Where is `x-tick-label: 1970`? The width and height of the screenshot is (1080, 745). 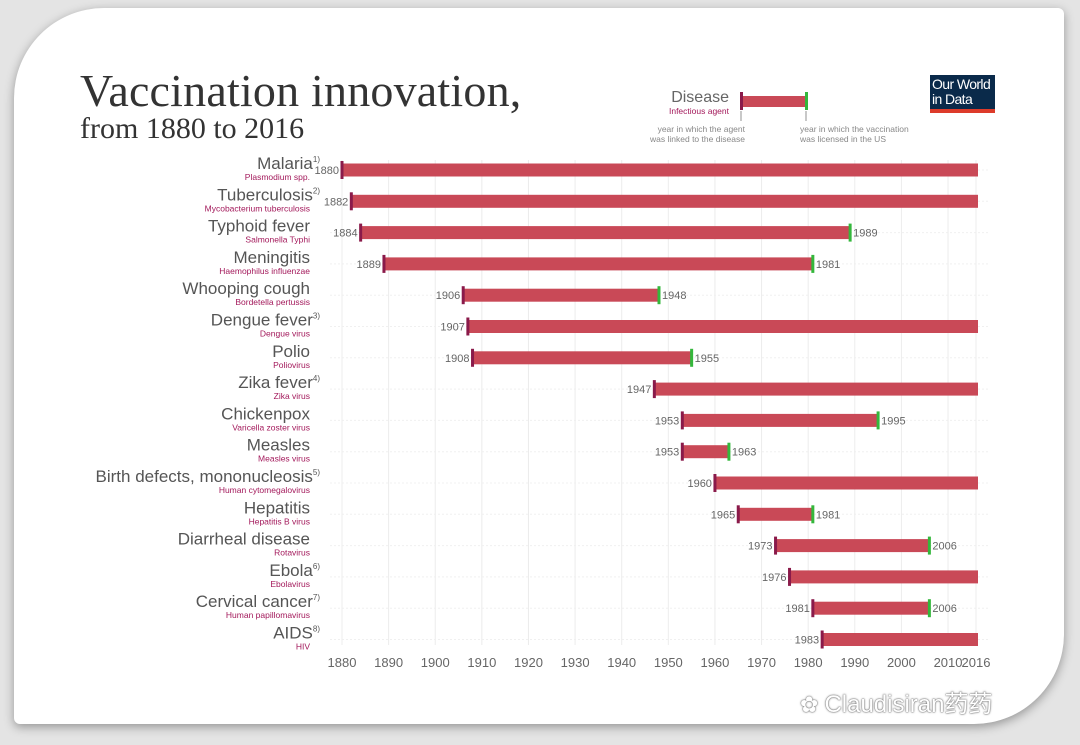
x-tick-label: 1970 is located at coordinates (761, 662).